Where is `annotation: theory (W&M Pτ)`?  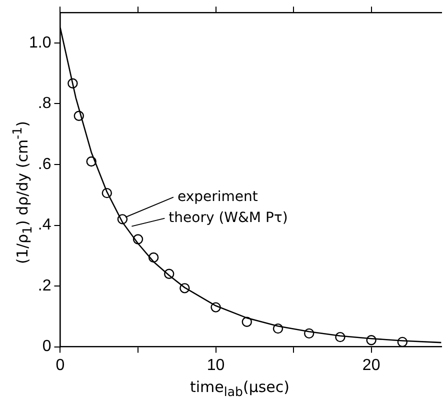 annotation: theory (W&M Pτ) is located at coordinates (228, 218).